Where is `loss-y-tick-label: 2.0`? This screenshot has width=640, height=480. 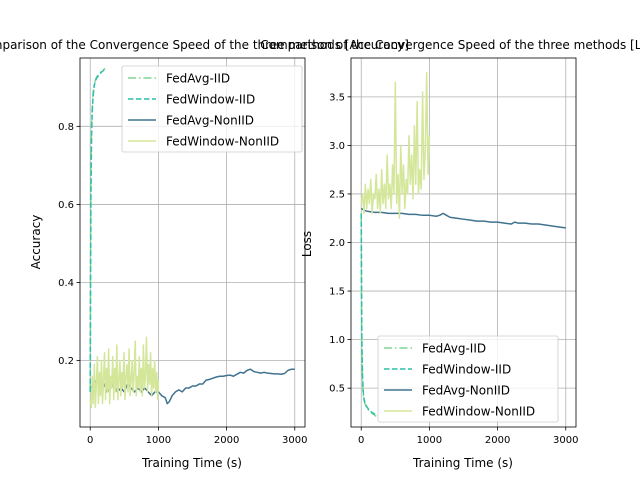 loss-y-tick-label: 2.0 is located at coordinates (337, 243).